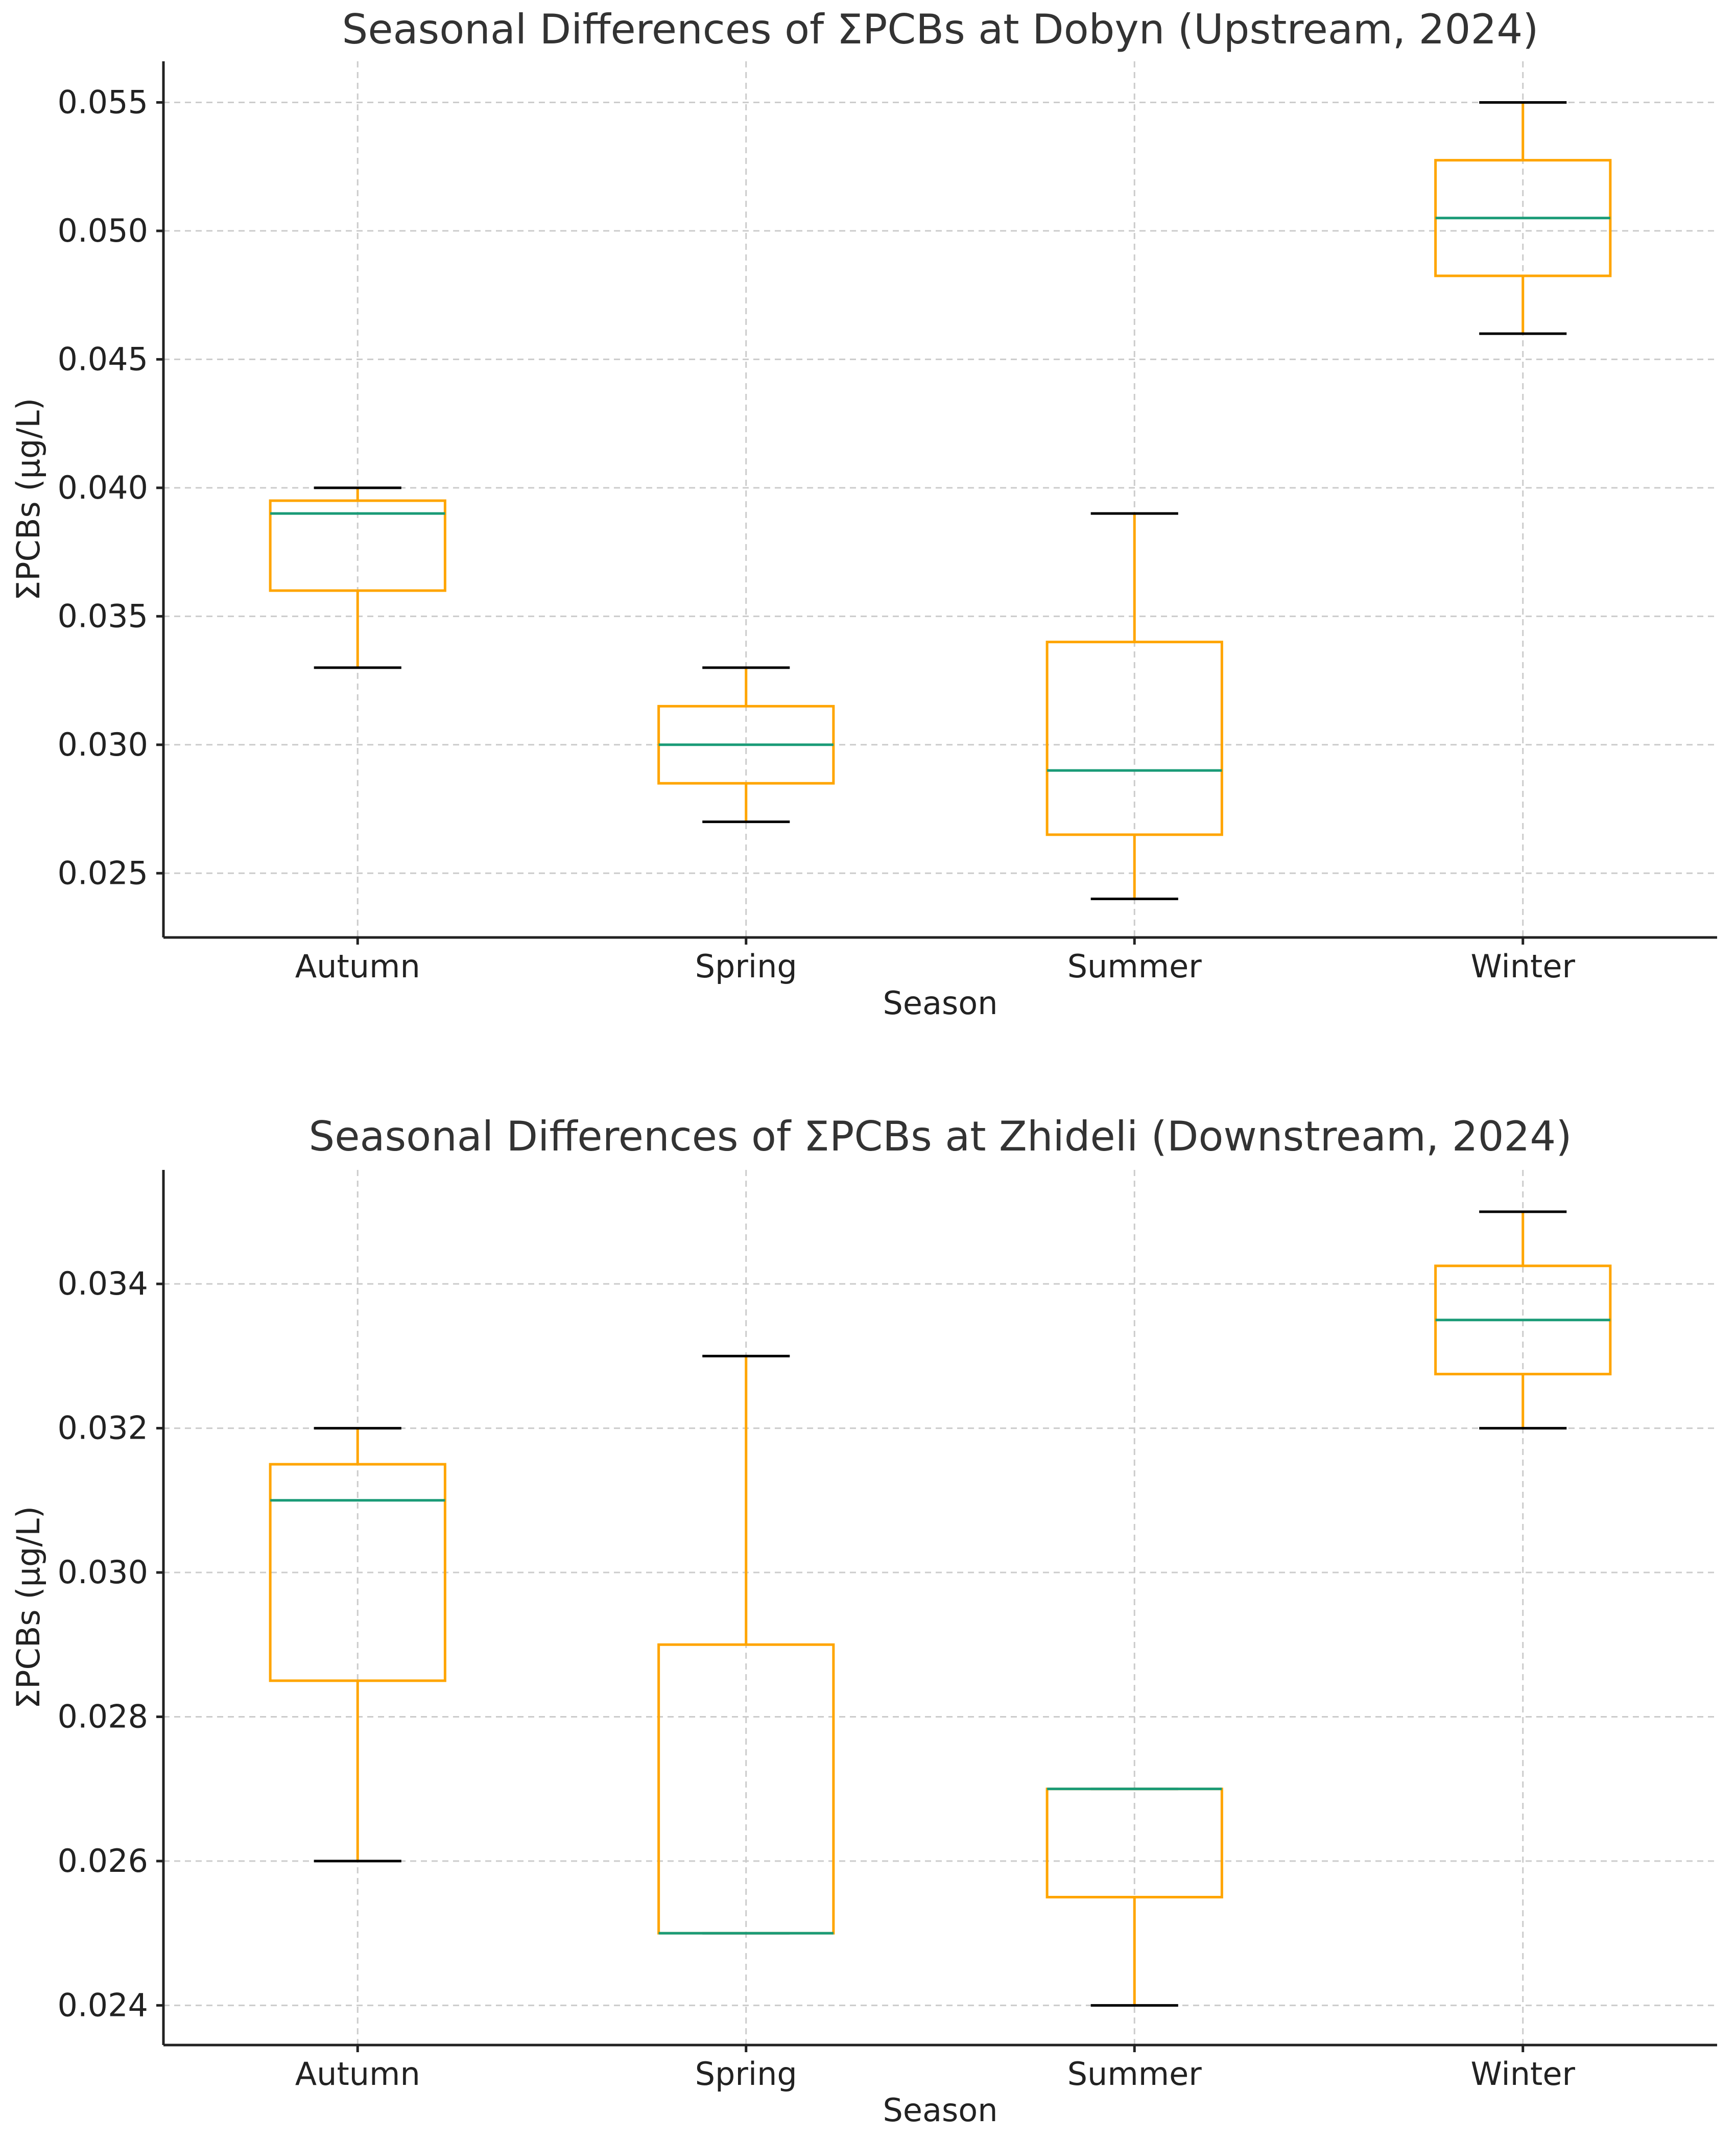  What do you see at coordinates (104, 1716) in the screenshot?
I see `y-tick-label: 0.028` at bounding box center [104, 1716].